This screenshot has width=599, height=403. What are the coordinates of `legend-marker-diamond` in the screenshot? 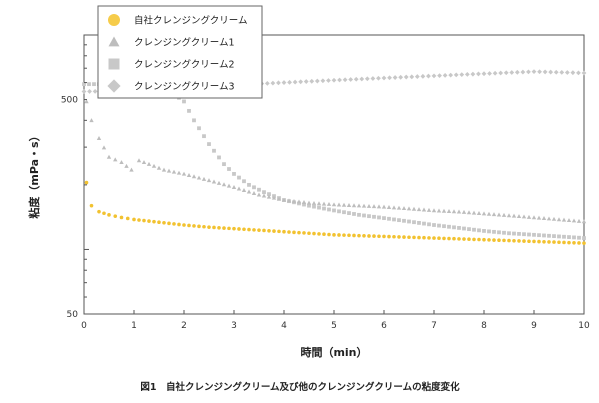 It's located at (114, 86).